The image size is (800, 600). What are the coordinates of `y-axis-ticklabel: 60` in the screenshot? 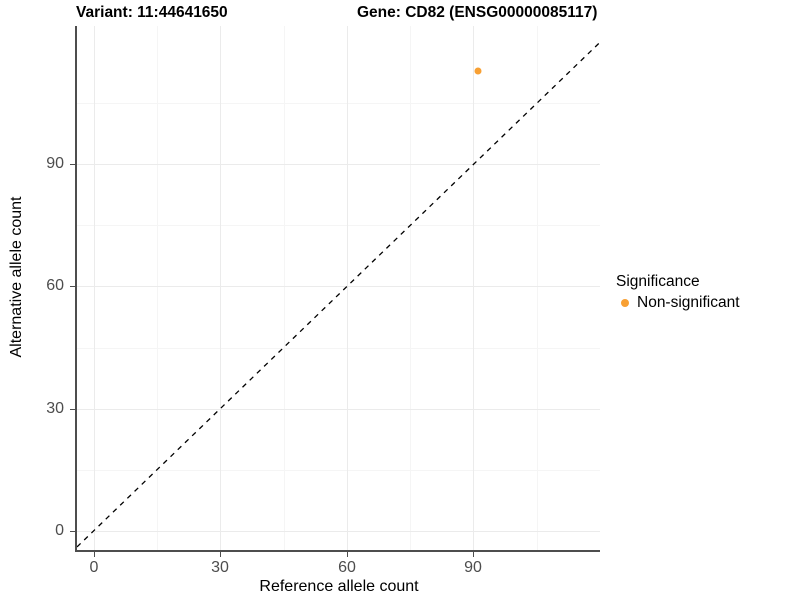 It's located at (55, 285).